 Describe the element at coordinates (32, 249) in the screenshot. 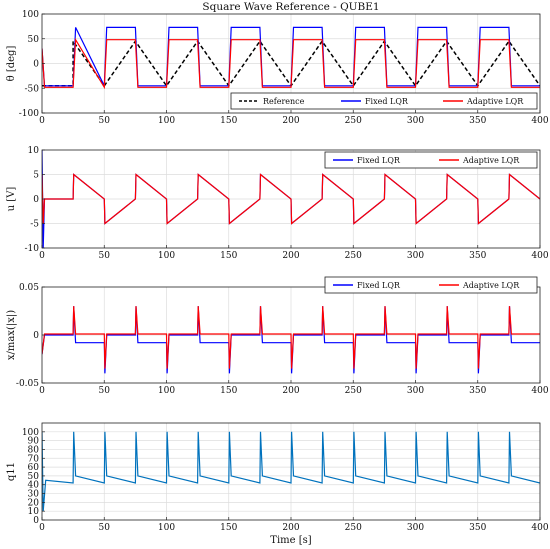

I see `y-tick-label: -10` at that location.